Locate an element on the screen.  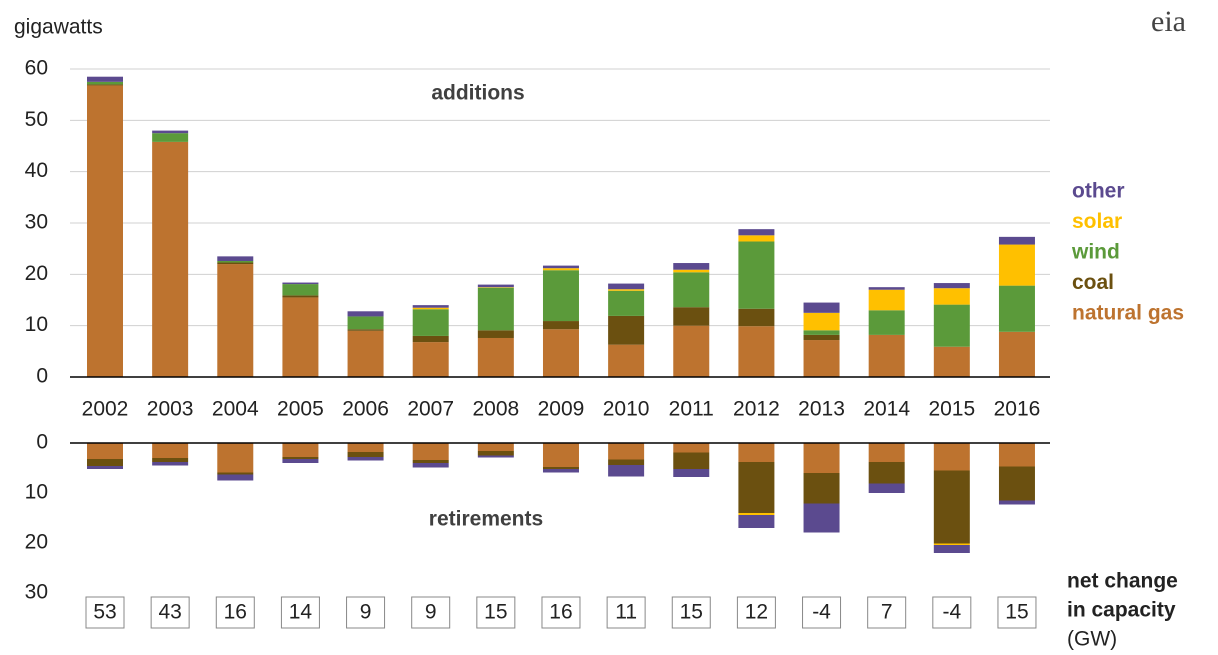
x-tick-label: 2004 is located at coordinates (235, 409).